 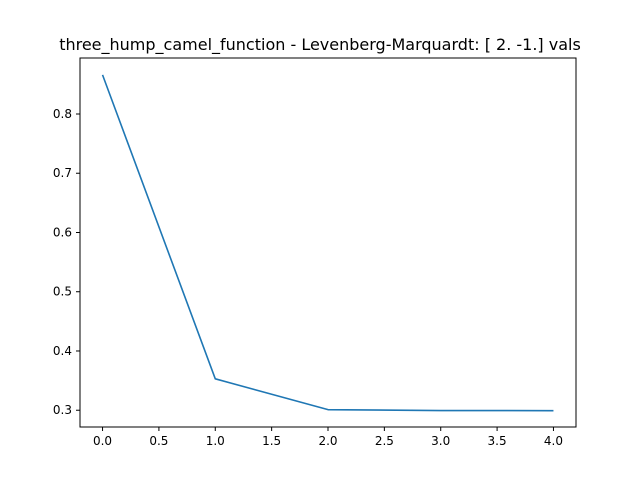 I want to click on x-tick-label: 0.0, so click(x=102, y=441).